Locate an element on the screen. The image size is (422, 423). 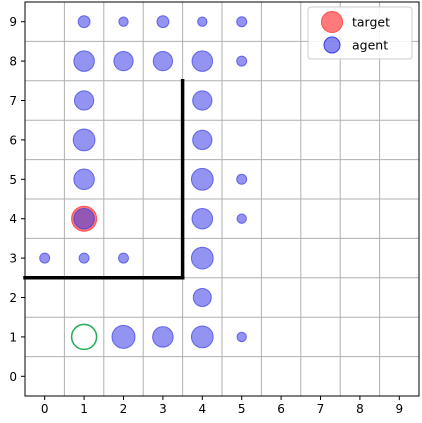
x-tick-label: 0 is located at coordinates (45, 409).